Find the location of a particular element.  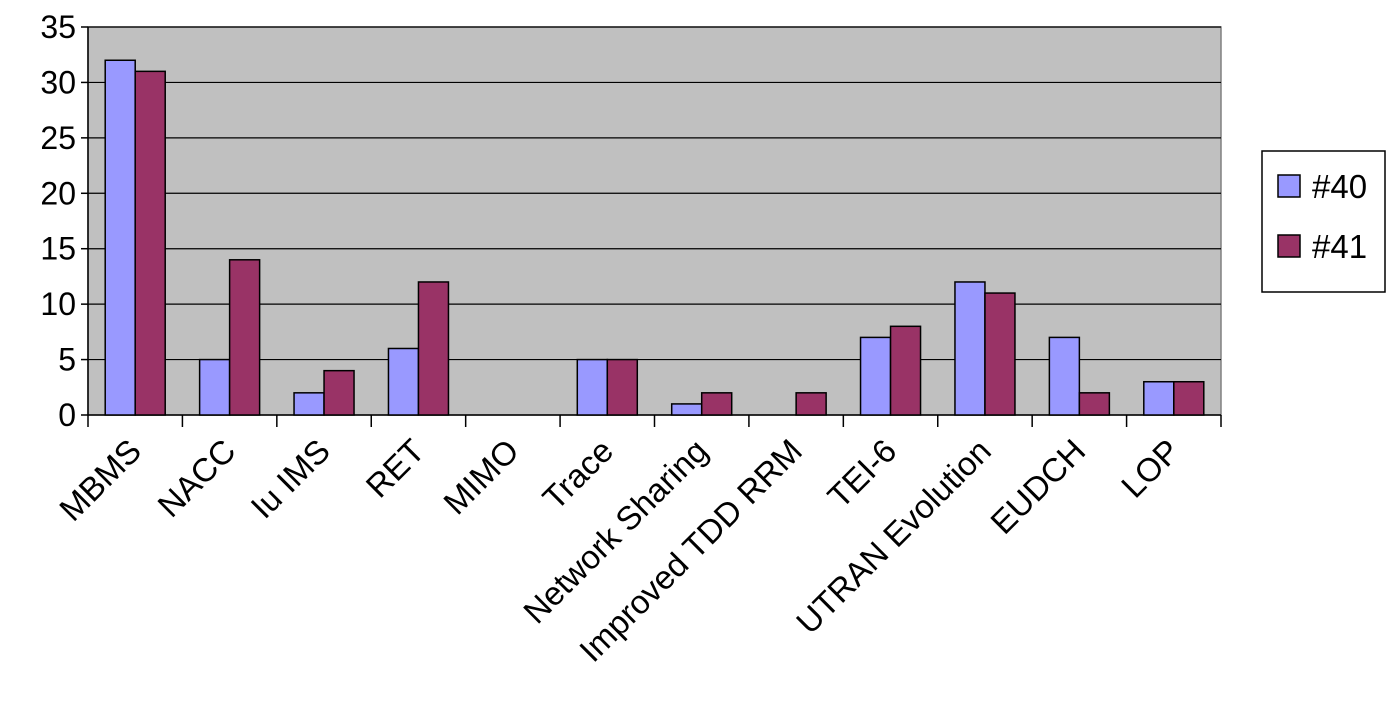

bar-series-41-network-sharing is located at coordinates (716, 404).